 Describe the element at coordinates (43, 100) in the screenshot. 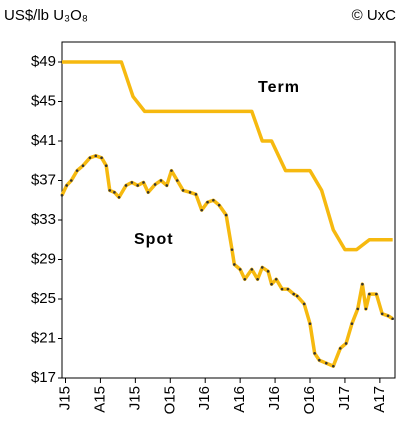

I see `y-tick-label: $45` at that location.